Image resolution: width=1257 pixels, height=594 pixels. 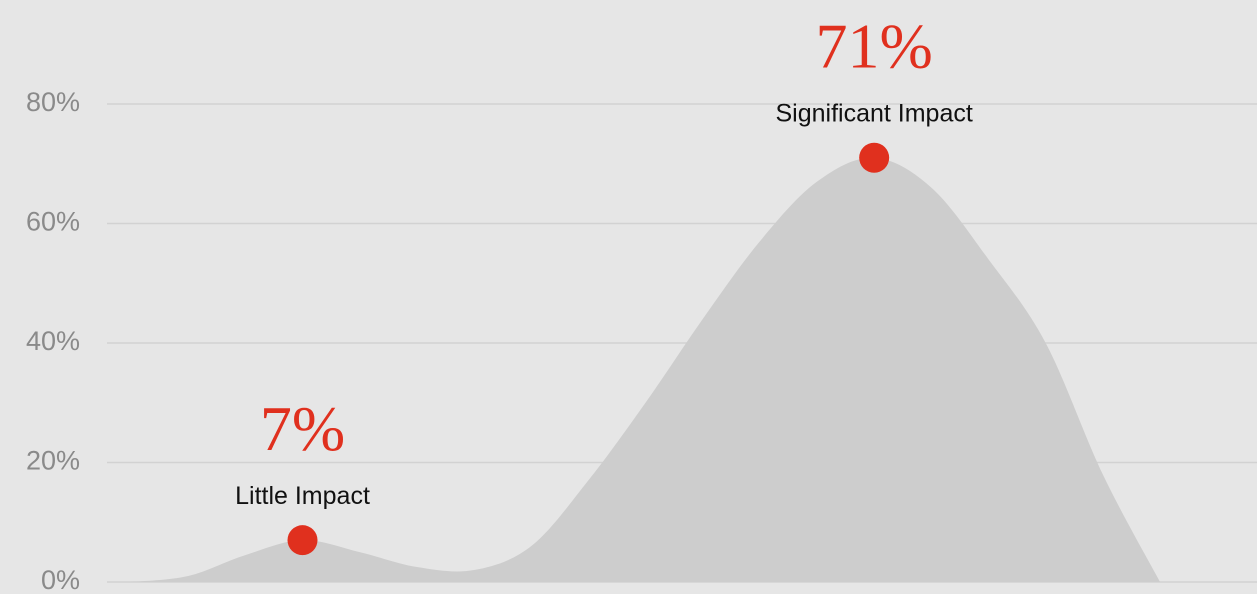 What do you see at coordinates (53, 461) in the screenshot?
I see `y-tick-label: 20%` at bounding box center [53, 461].